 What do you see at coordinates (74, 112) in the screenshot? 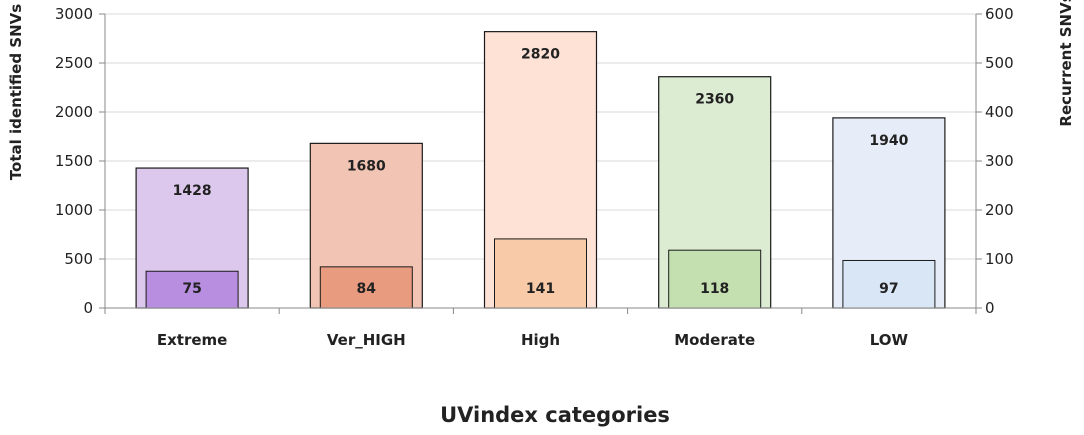
I see `y-tick-label-left: 2000` at bounding box center [74, 112].